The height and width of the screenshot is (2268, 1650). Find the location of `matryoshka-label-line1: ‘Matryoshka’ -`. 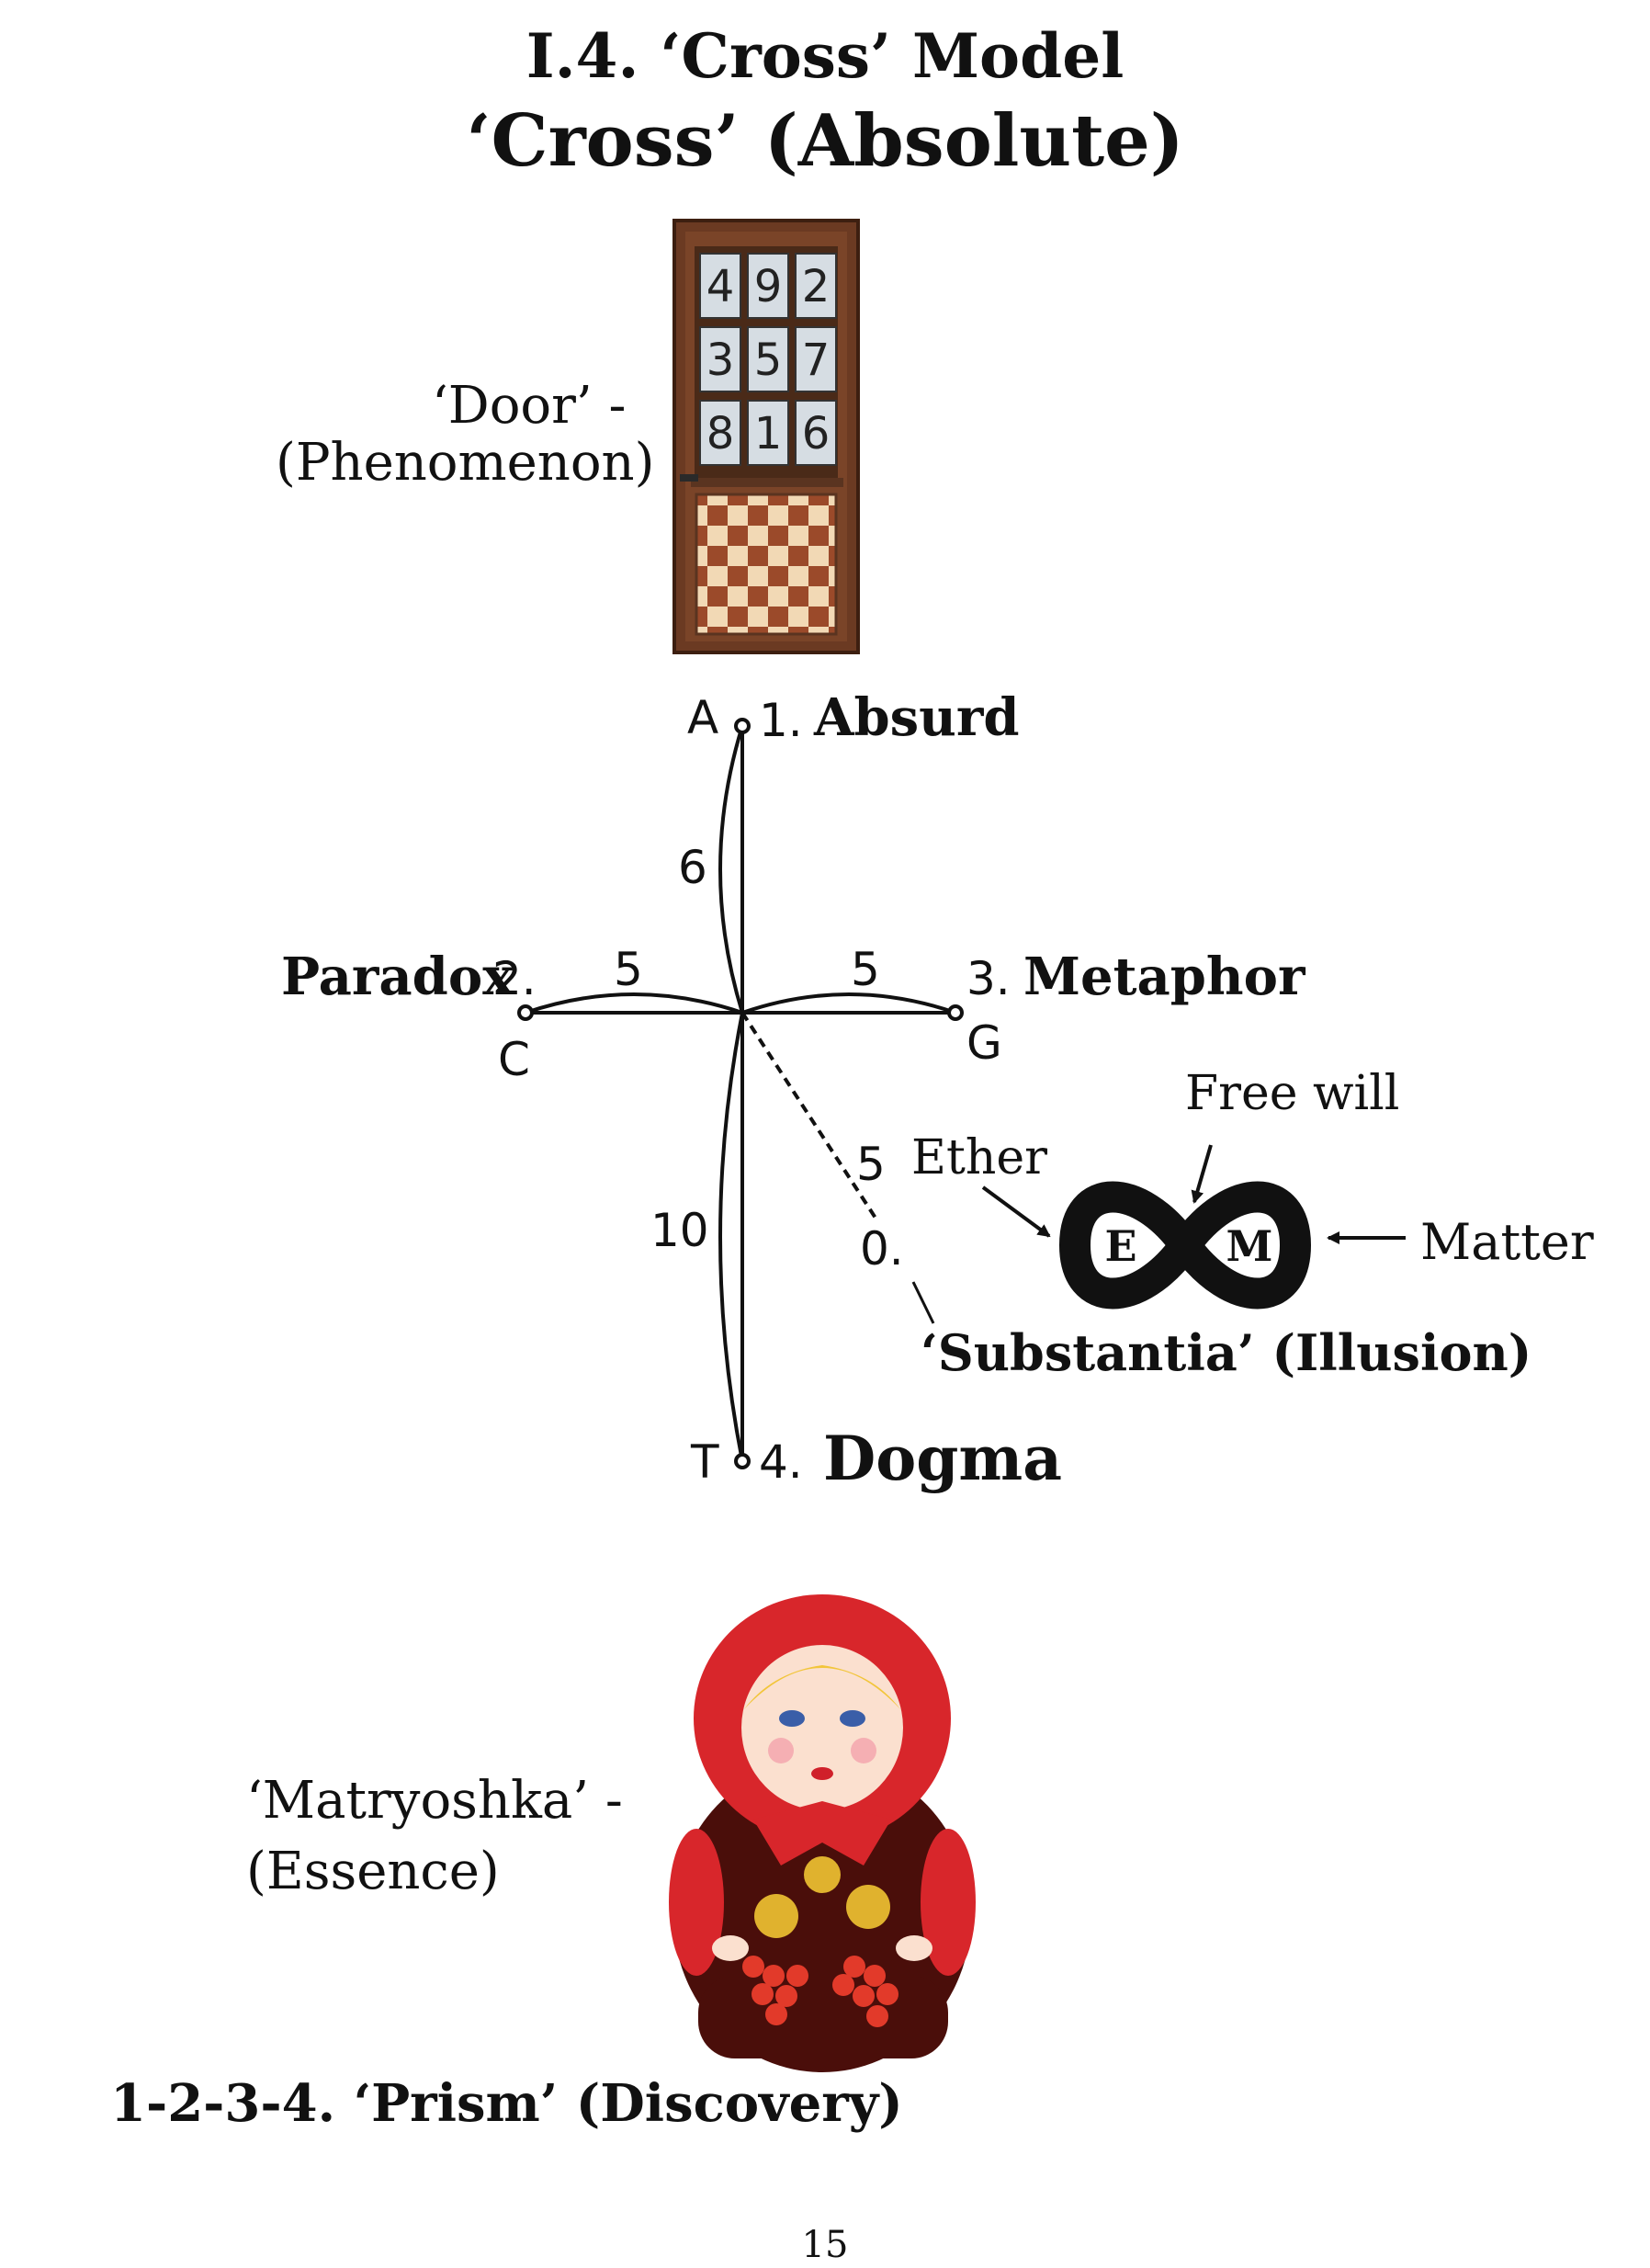

matryoshka-label-line1: ‘Matryoshka’ - is located at coordinates (434, 1801).